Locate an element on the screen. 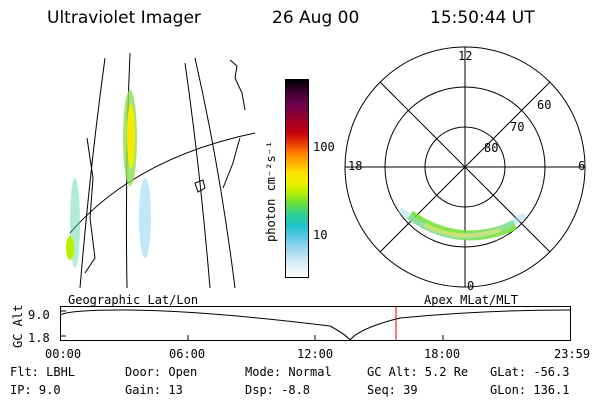  timeline-xtick-2359: 23:59 is located at coordinates (572, 354).